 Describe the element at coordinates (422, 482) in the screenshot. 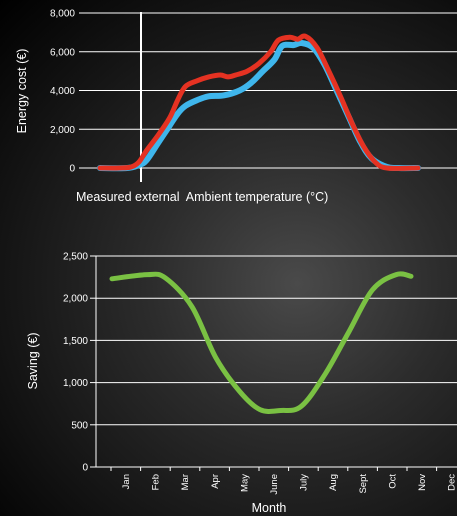

I see `saving-x-tick-label: Nov` at that location.